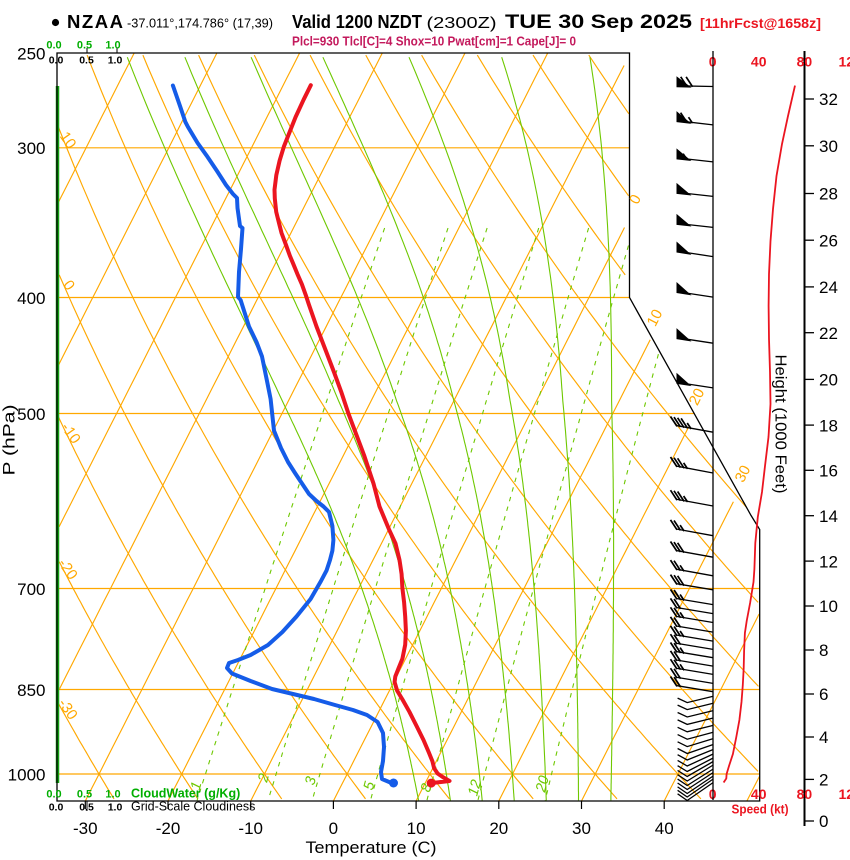  I want to click on svg-text: 26, so click(828, 240).